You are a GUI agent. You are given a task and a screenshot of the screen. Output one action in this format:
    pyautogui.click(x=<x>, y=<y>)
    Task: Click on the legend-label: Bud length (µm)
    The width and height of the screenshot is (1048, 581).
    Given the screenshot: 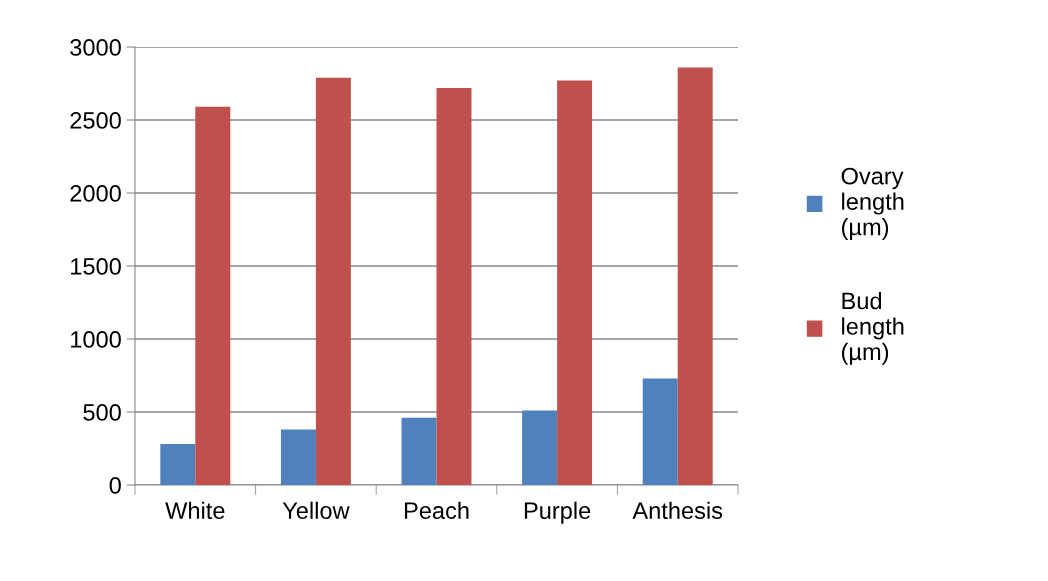 What is the action you would take?
    pyautogui.click(x=873, y=328)
    